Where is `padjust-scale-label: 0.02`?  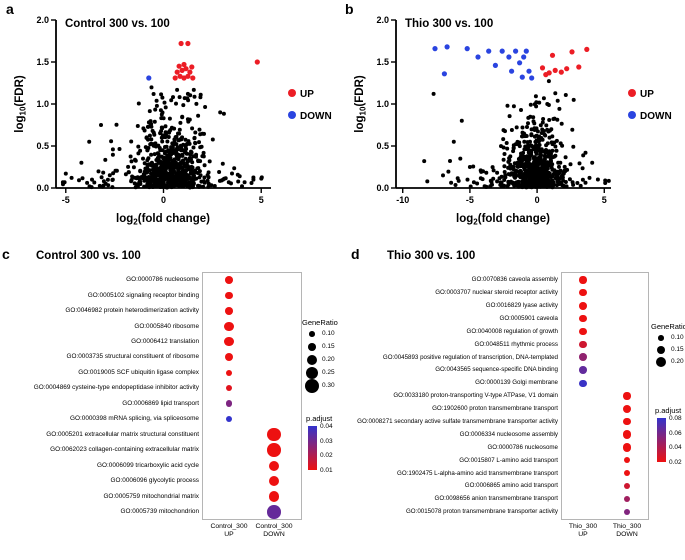 padjust-scale-label: 0.02 is located at coordinates (675, 462).